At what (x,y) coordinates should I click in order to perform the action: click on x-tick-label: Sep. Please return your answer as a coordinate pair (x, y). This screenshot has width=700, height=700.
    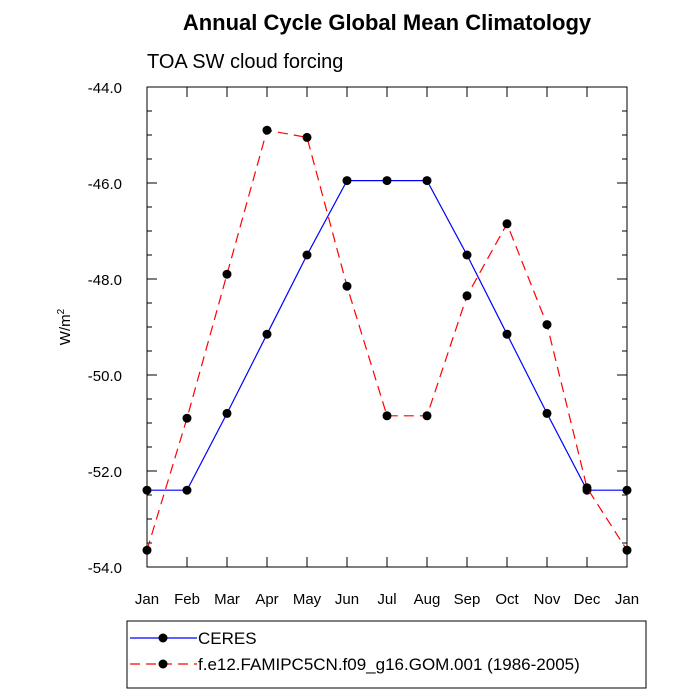
    Looking at the image, I should click on (467, 599).